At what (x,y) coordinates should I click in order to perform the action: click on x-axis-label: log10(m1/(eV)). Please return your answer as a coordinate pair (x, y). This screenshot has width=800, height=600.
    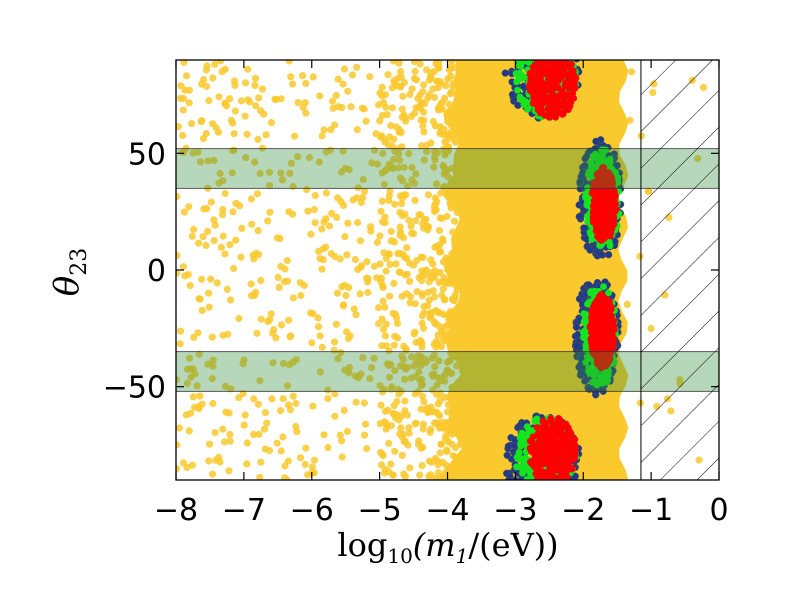
    Looking at the image, I should click on (447, 547).